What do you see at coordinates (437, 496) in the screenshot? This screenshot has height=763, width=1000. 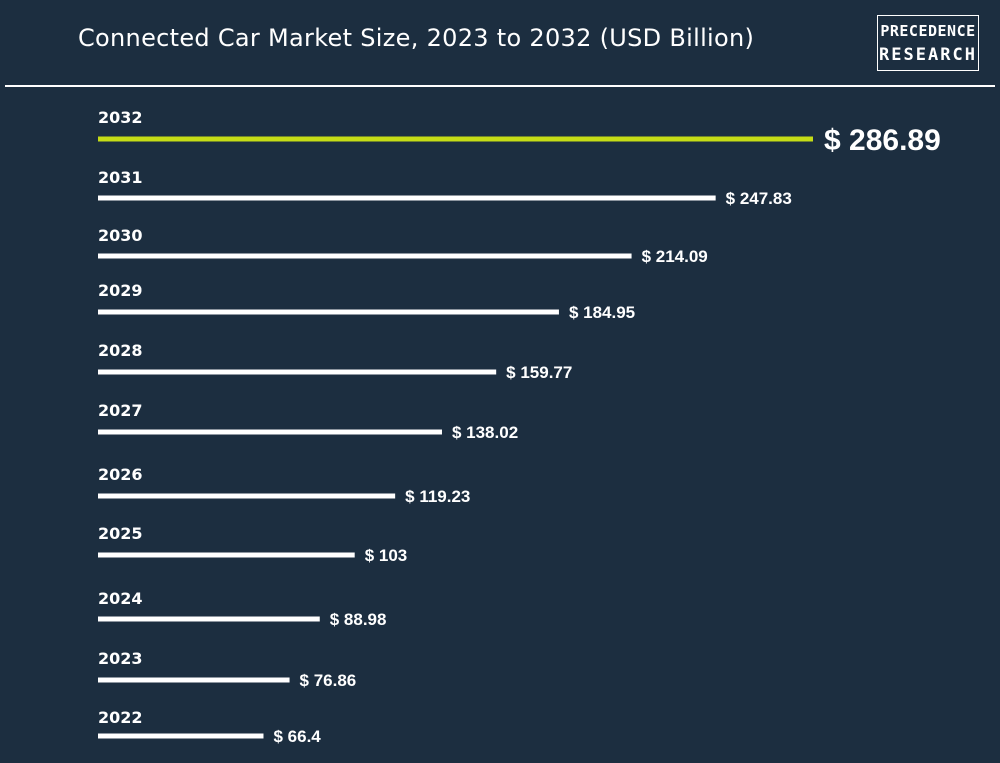 I see `value-label: $ 119.23` at bounding box center [437, 496].